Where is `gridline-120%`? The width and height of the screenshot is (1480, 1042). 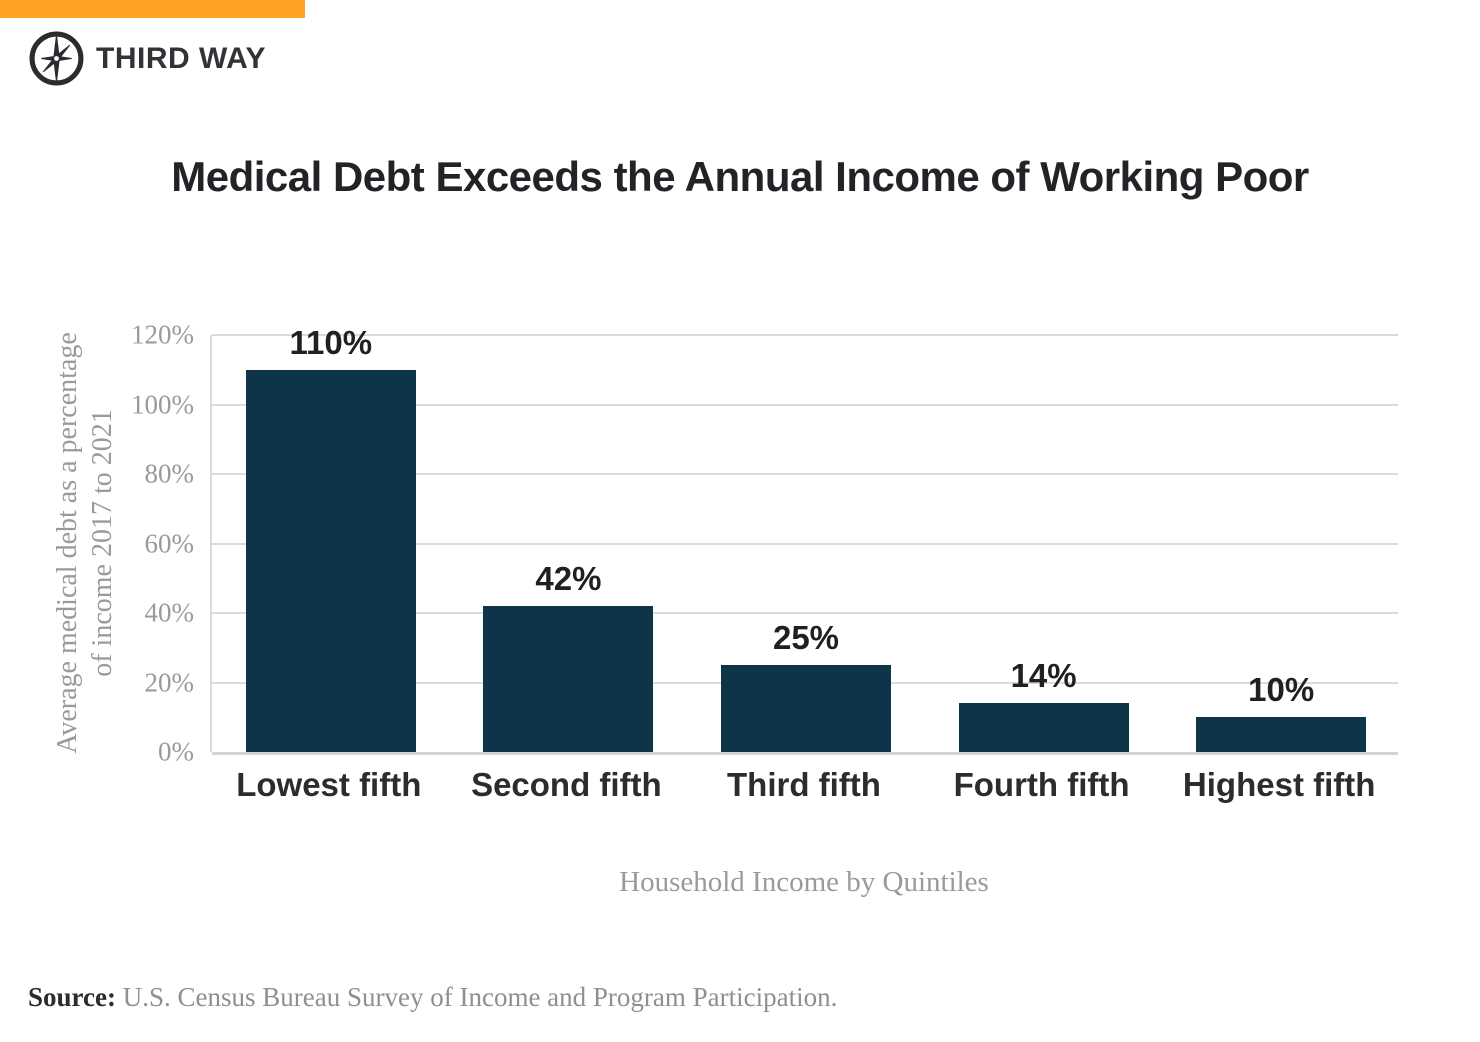 gridline-120% is located at coordinates (805, 335).